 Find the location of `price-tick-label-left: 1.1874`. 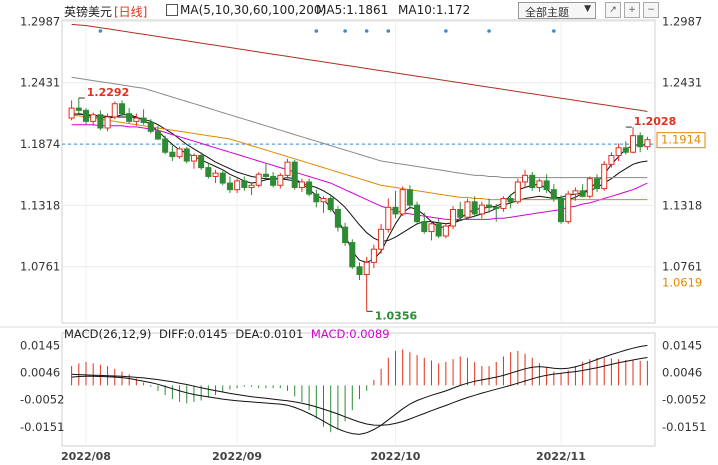

price-tick-label-left: 1.1874 is located at coordinates (40, 144).